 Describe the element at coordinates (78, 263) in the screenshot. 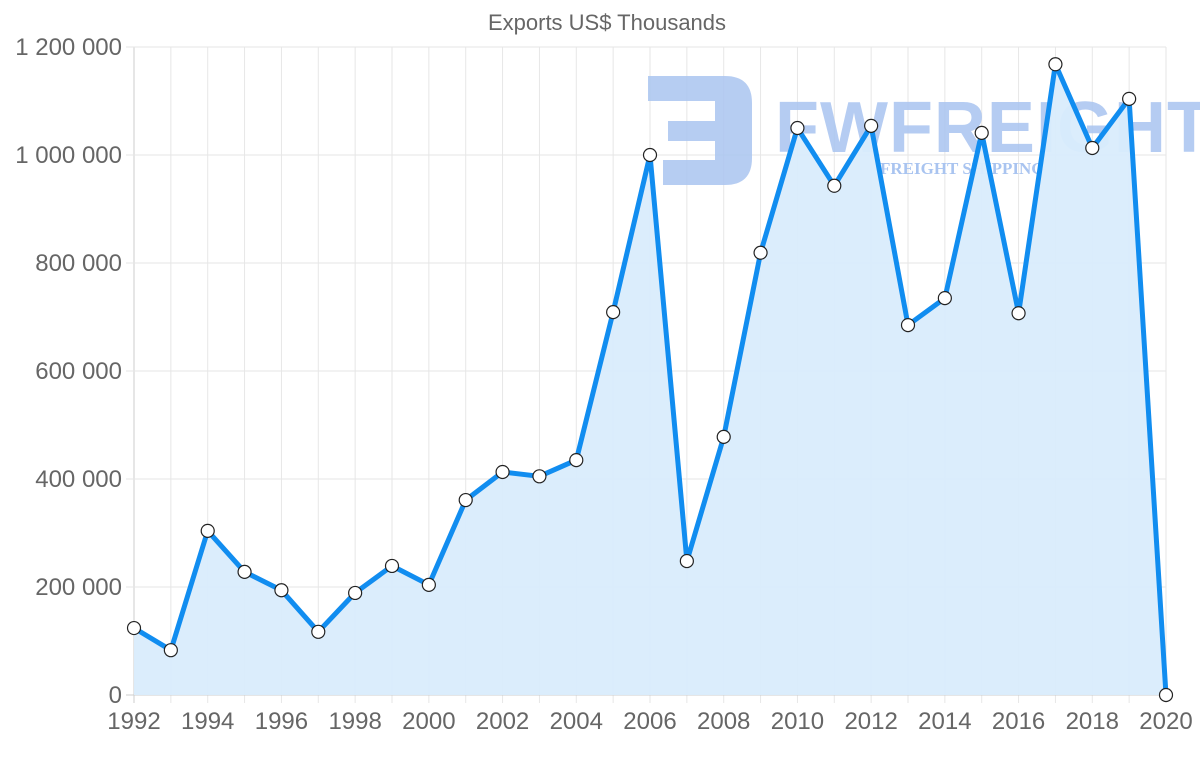

I see `y-tick-label: 800 000` at that location.